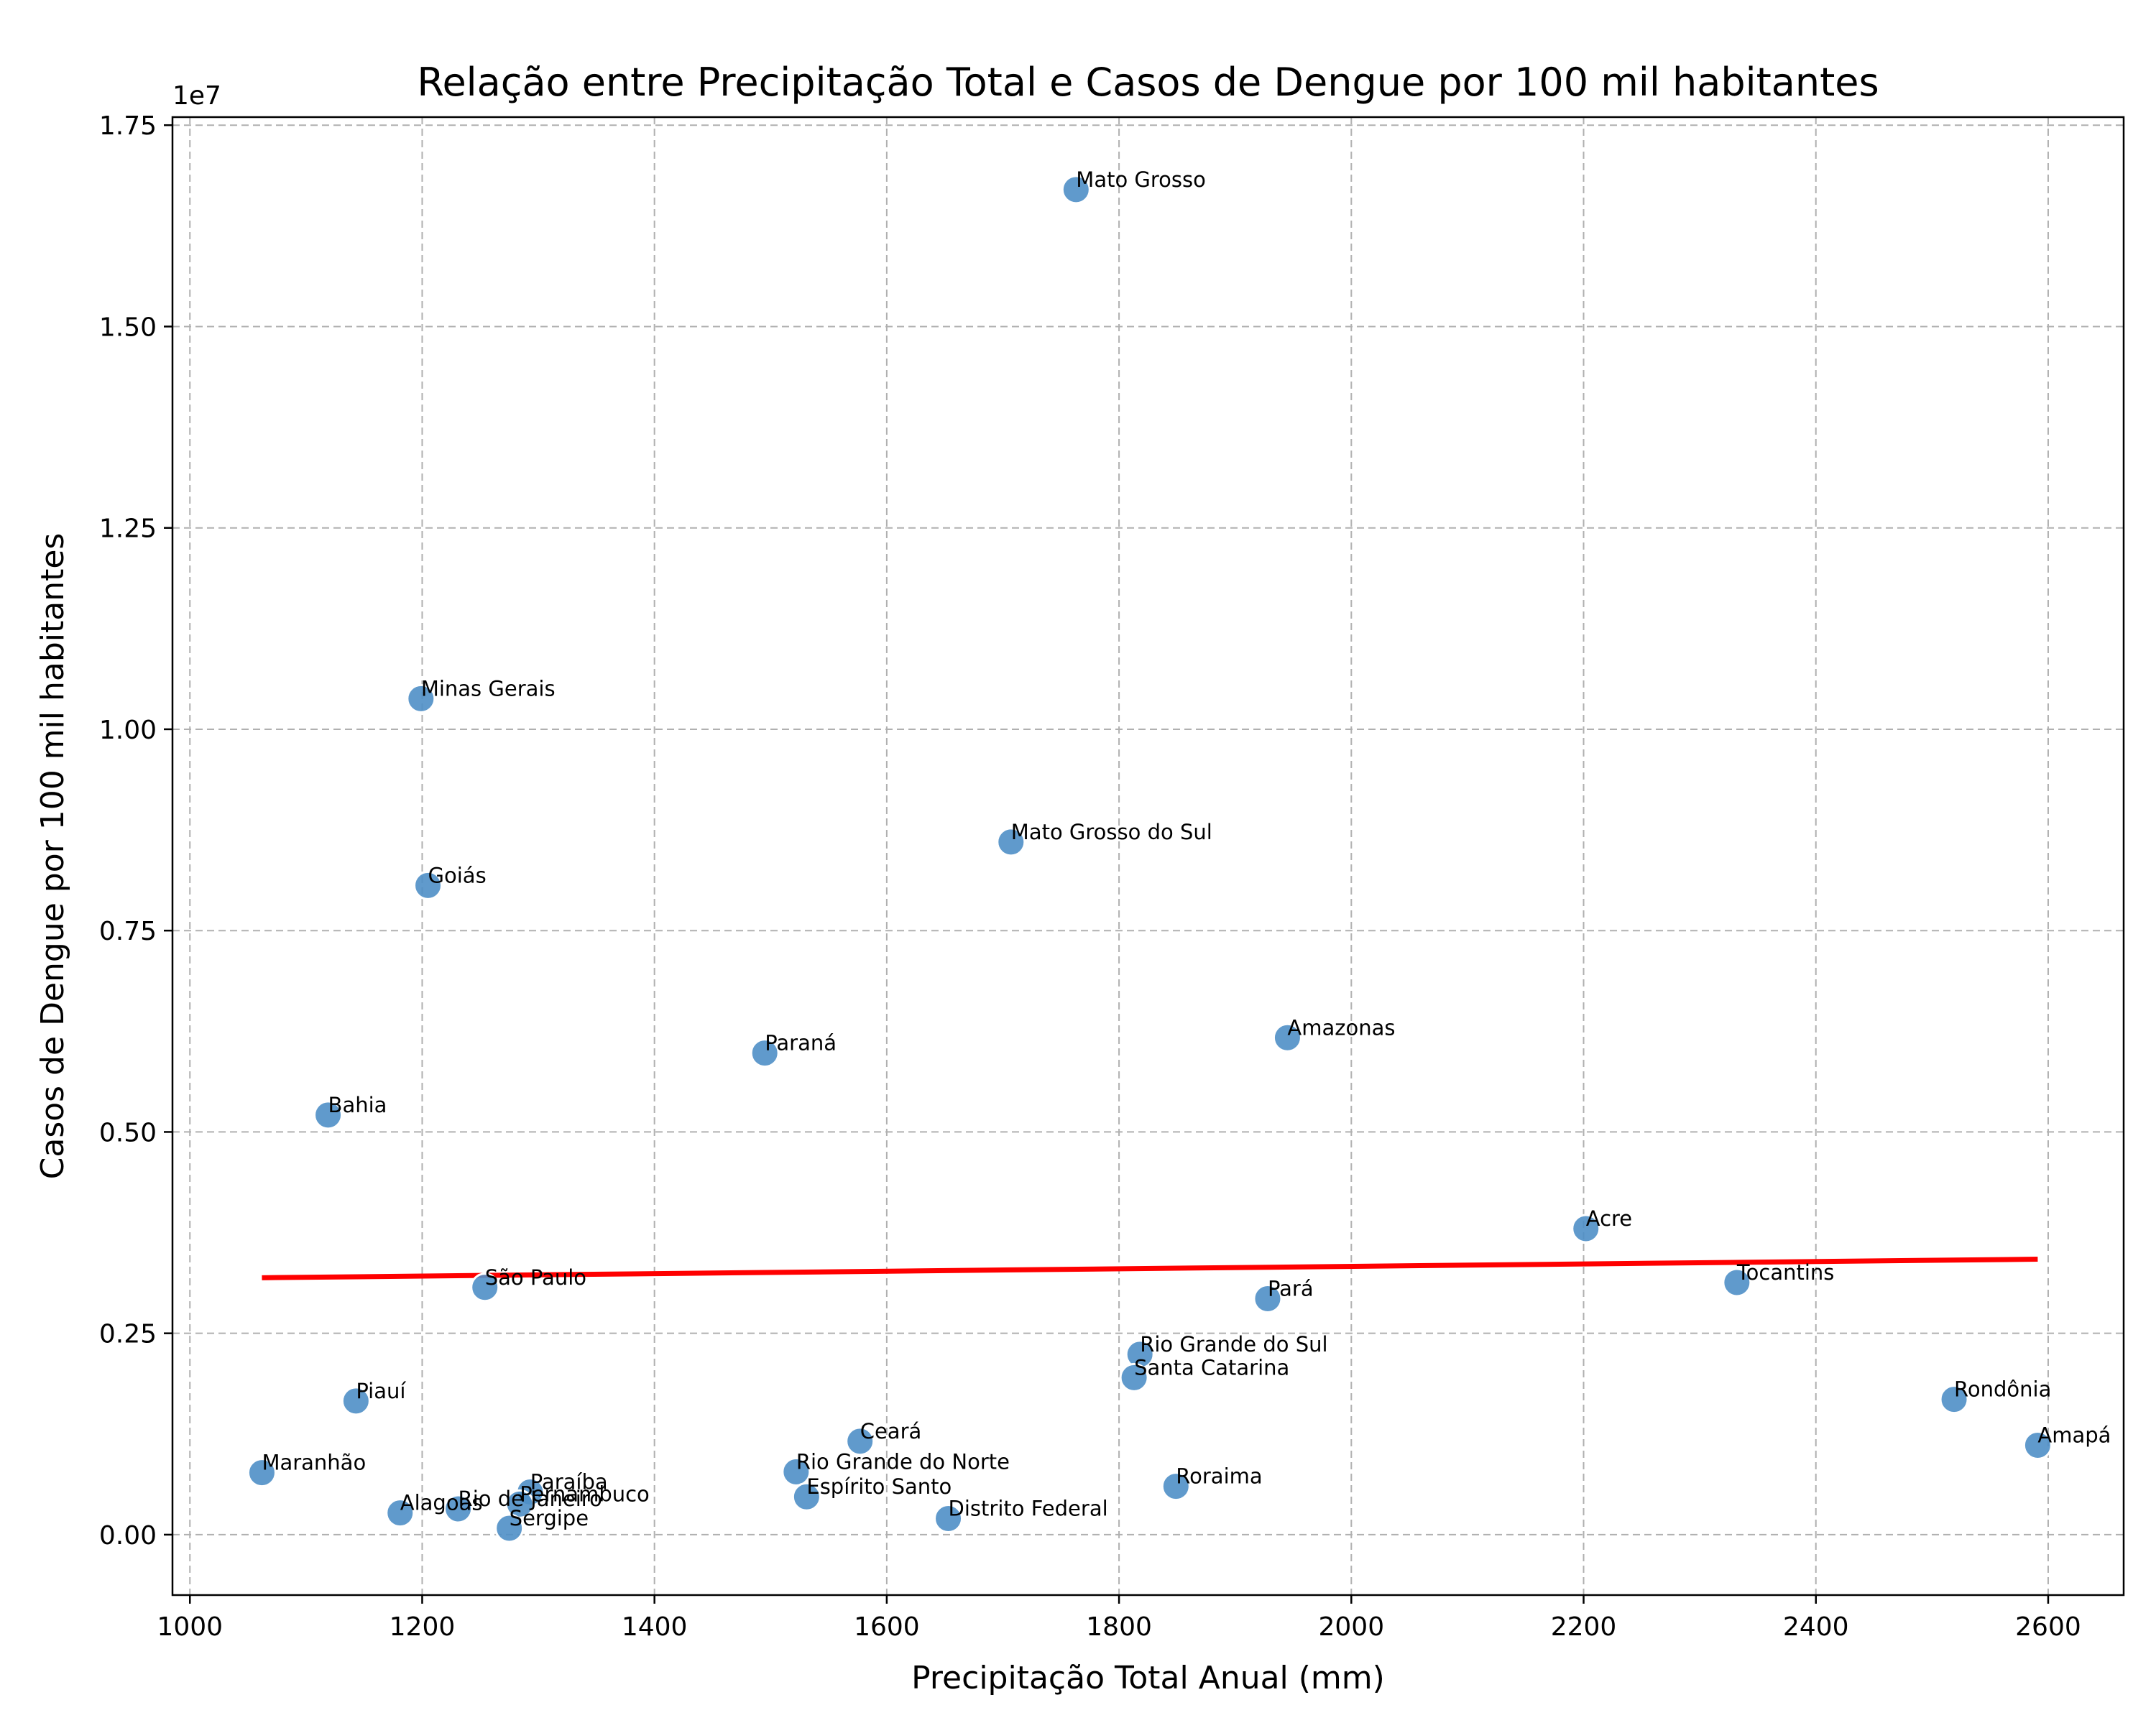 The height and width of the screenshot is (1728, 2156). What do you see at coordinates (128, 1132) in the screenshot?
I see `y-tick-label: 0.50` at bounding box center [128, 1132].